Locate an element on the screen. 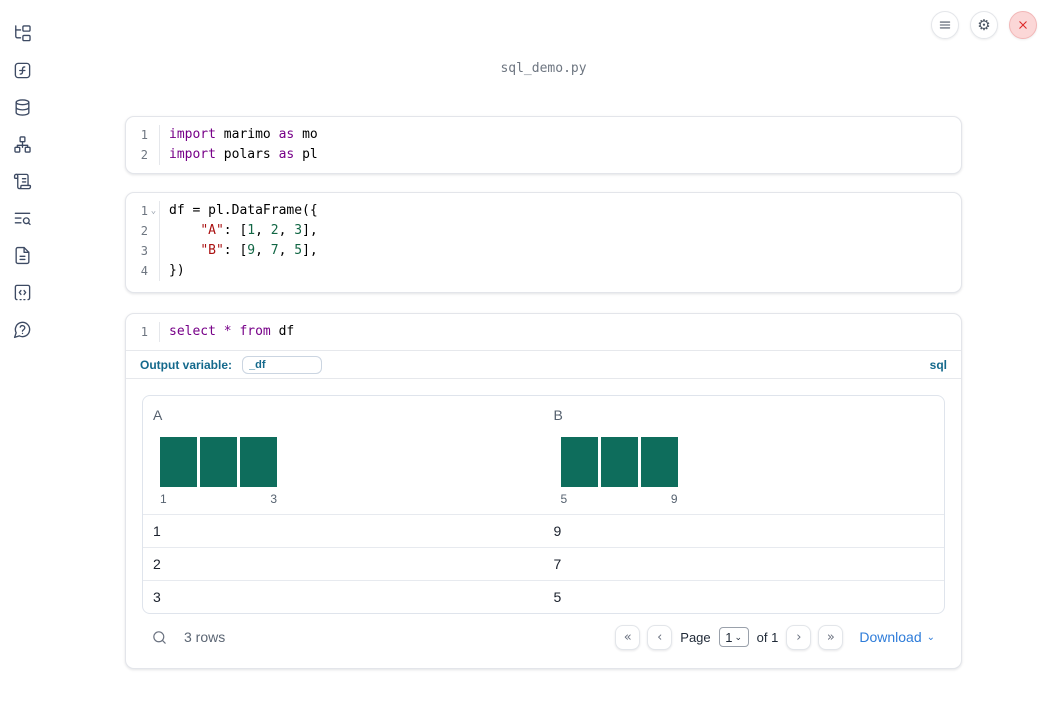 The height and width of the screenshot is (713, 1043). line-number: 4 is located at coordinates (144, 271).